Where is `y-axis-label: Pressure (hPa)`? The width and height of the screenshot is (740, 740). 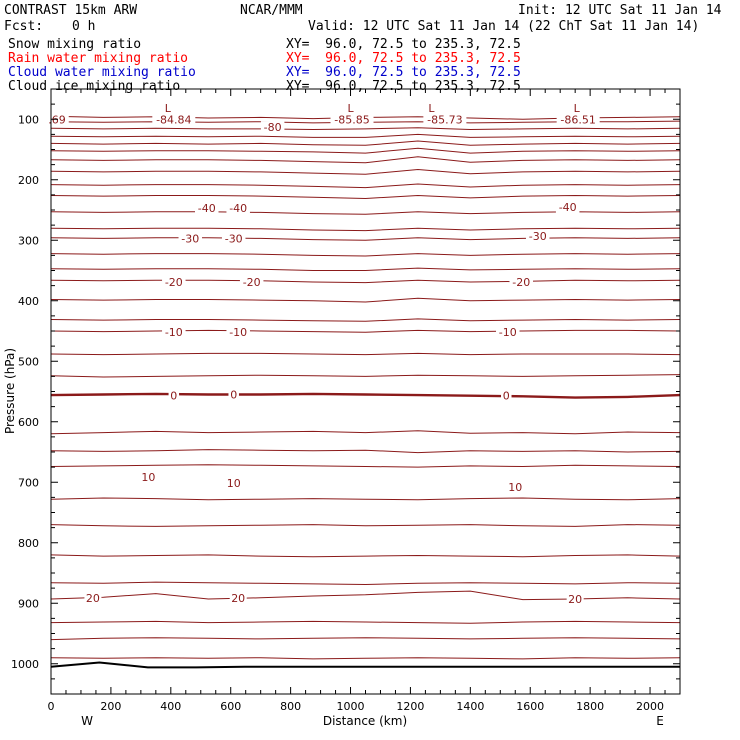
y-axis-label: Pressure (hPa) is located at coordinates (10, 391).